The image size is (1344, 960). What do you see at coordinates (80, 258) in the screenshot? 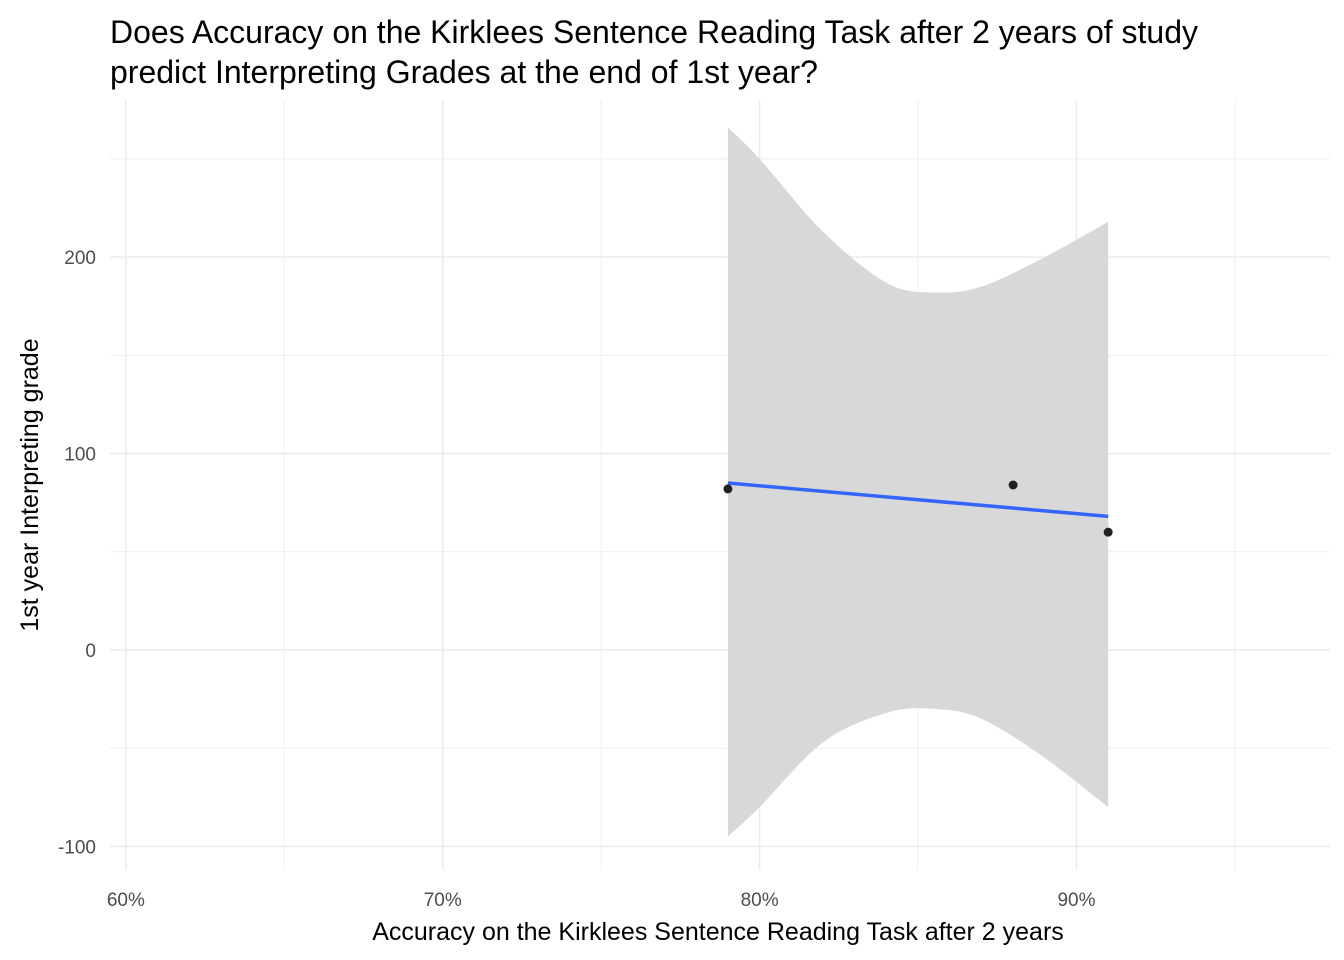
I see `y-tick-label: 200` at bounding box center [80, 258].